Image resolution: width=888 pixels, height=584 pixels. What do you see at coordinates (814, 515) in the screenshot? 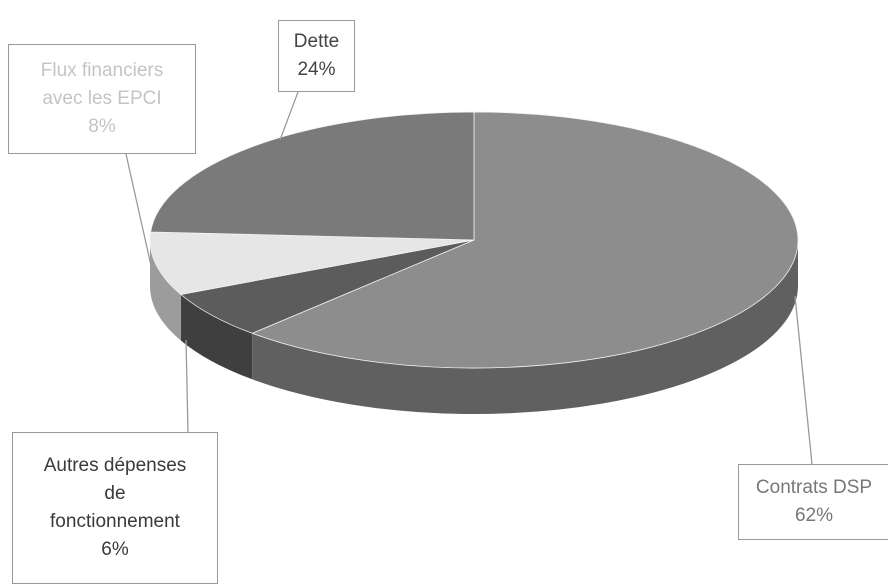
I see `callout-value: 62%` at bounding box center [814, 515].